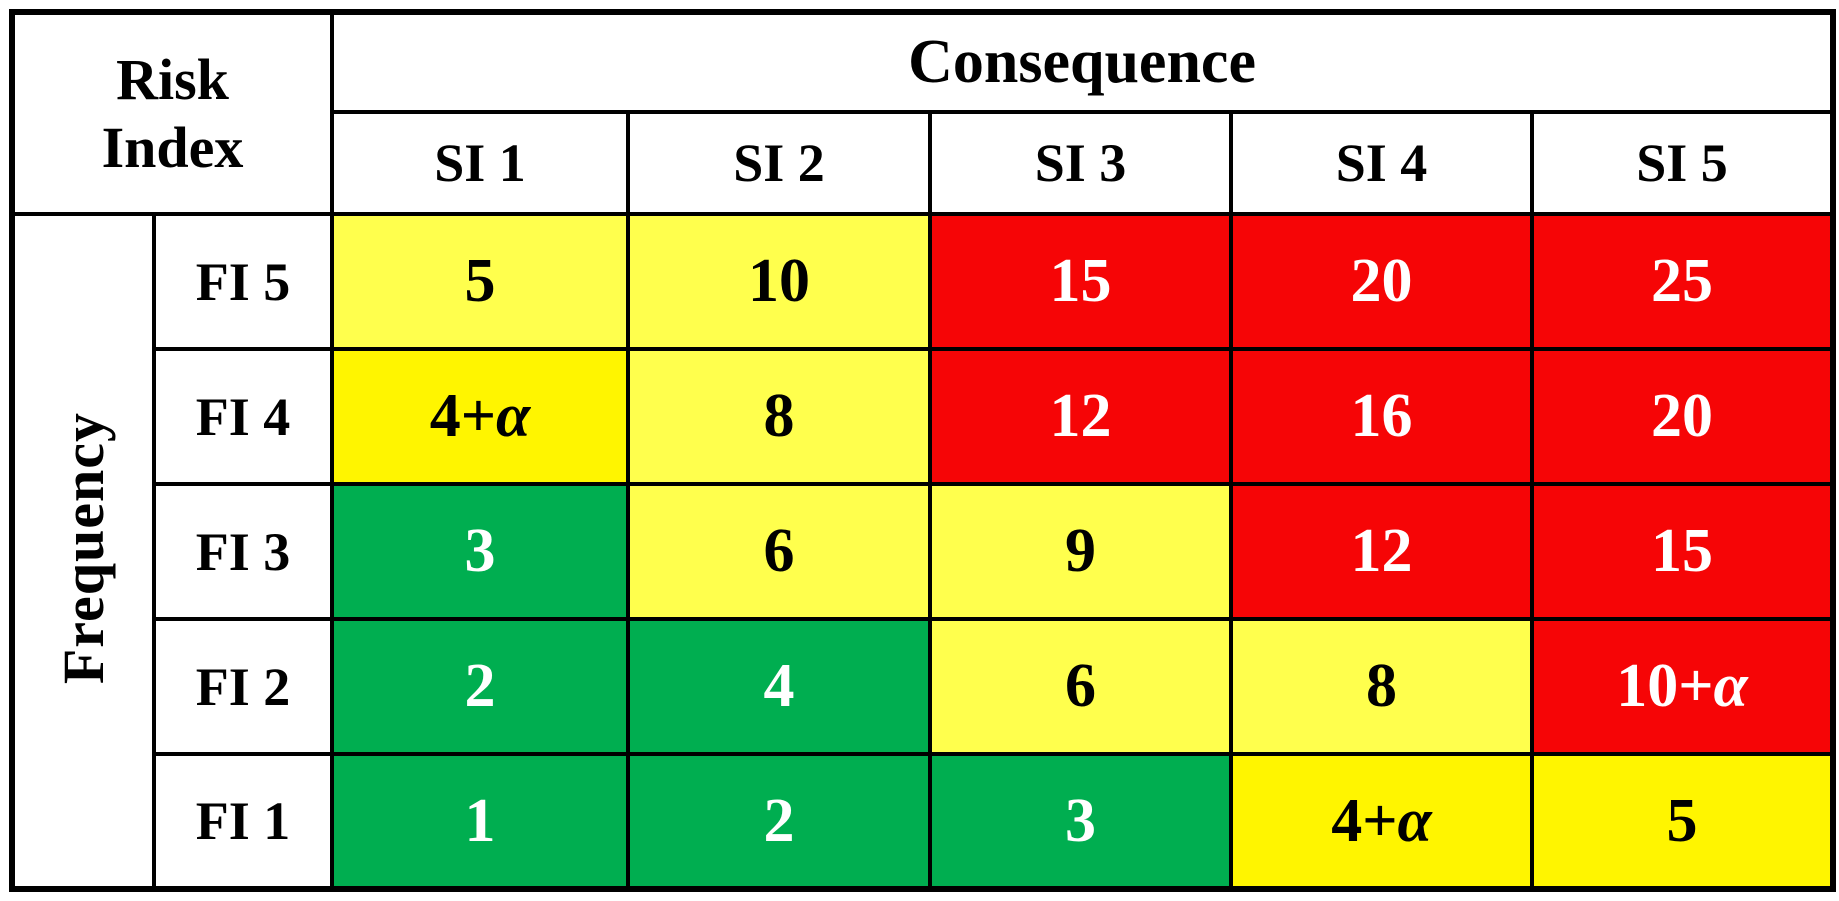  What do you see at coordinates (1081, 163) in the screenshot?
I see `si-column-header-3: SI 3` at bounding box center [1081, 163].